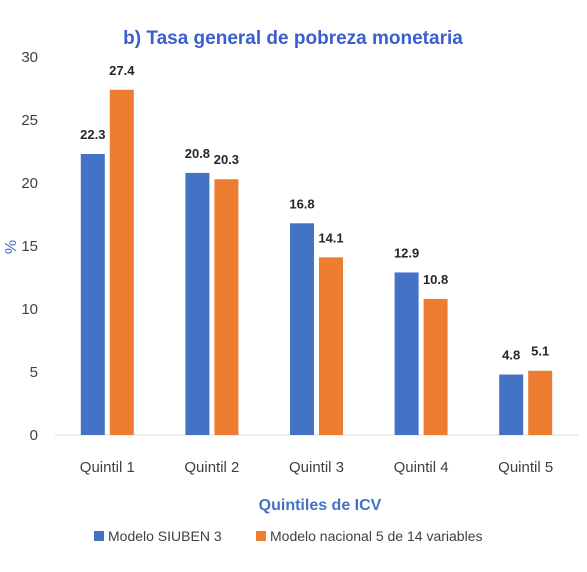 This screenshot has width=587, height=572. What do you see at coordinates (376, 536) in the screenshot?
I see `legend-label: Modelo nacional 5 de 14 variables` at bounding box center [376, 536].